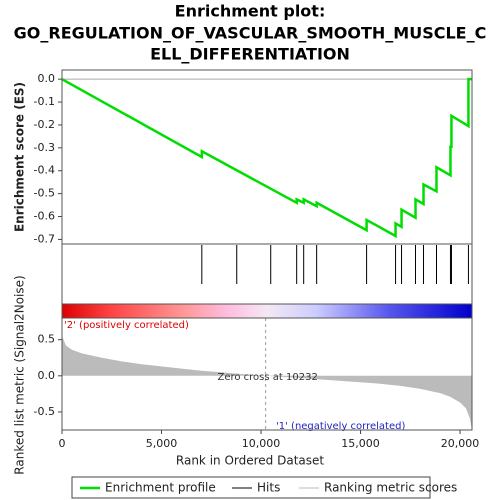 This screenshot has height=500, width=500. Describe the element at coordinates (250, 461) in the screenshot. I see `x-axis-title: Rank in Ordered Dataset` at that location.